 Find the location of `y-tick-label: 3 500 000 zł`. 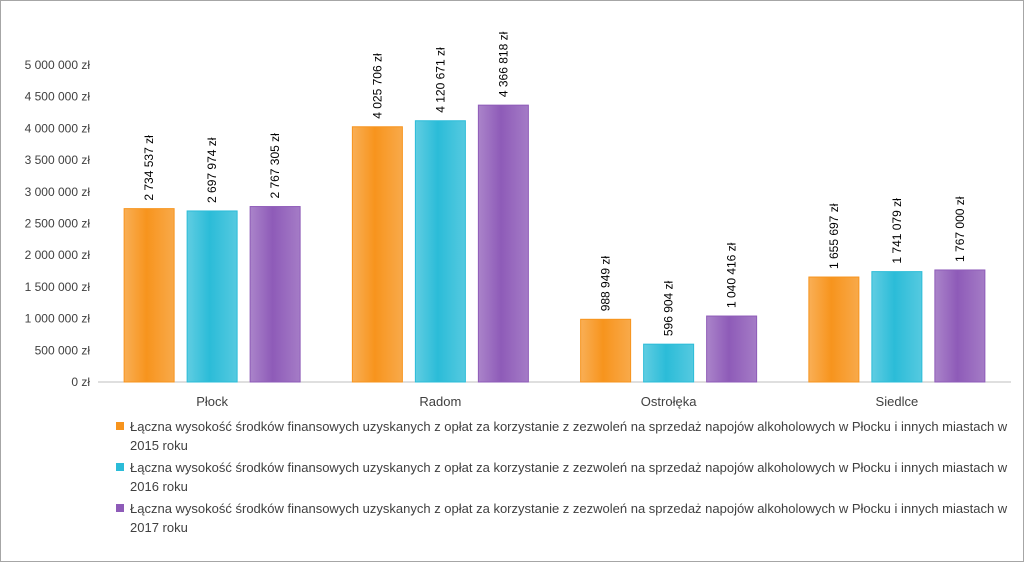

y-tick-label: 3 500 000 zł is located at coordinates (58, 160).